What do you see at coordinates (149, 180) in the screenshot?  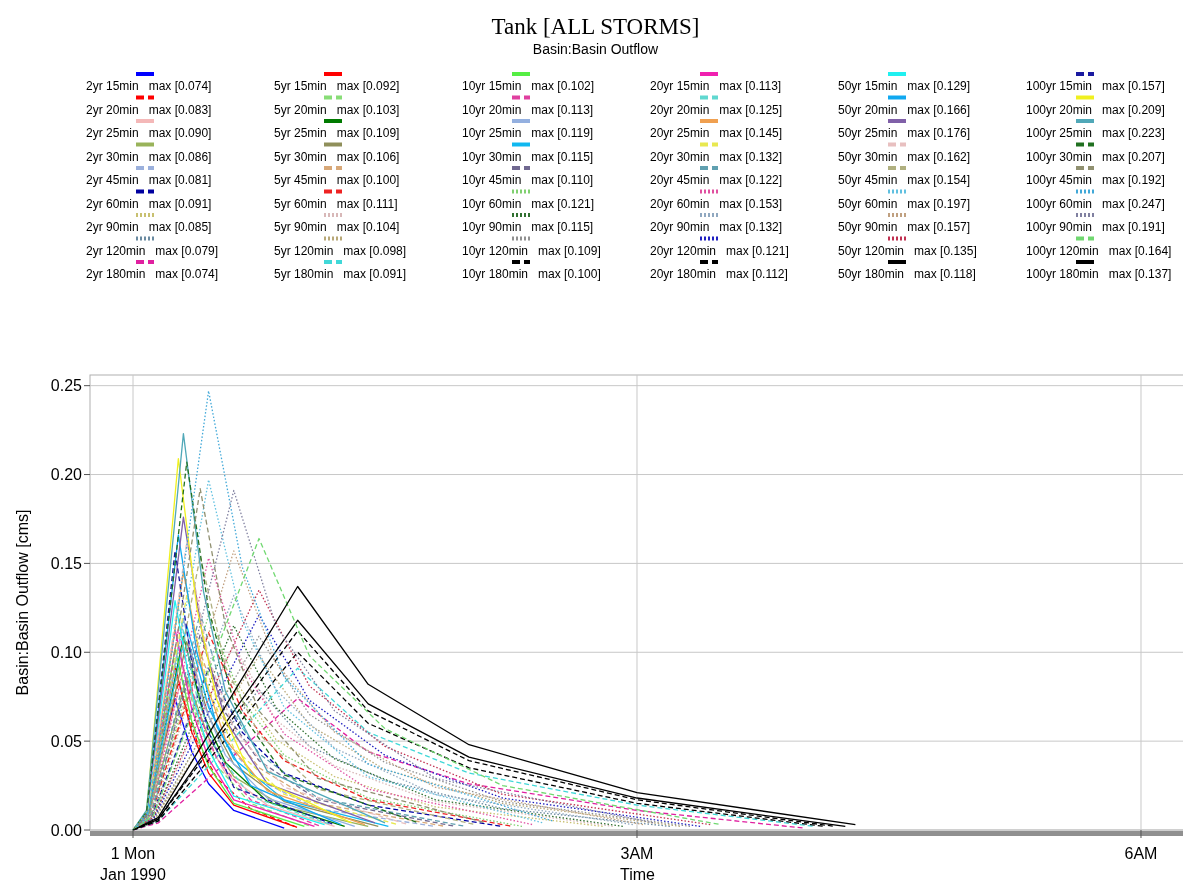 I see `legend-label: 2yr 45min max [0.081]` at bounding box center [149, 180].